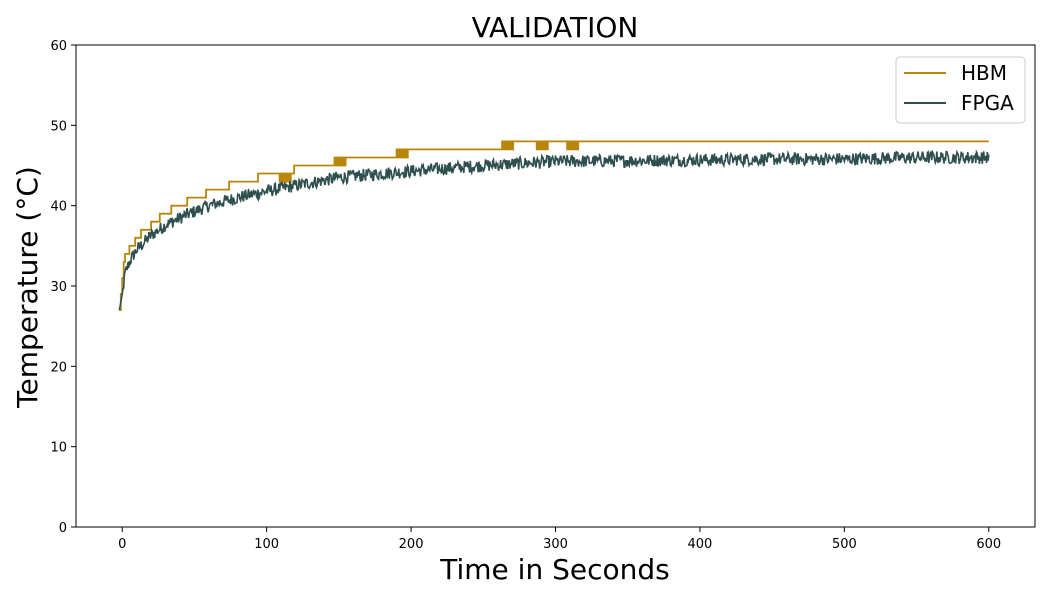  Describe the element at coordinates (58, 448) in the screenshot. I see `y-tick-label: 10` at that location.